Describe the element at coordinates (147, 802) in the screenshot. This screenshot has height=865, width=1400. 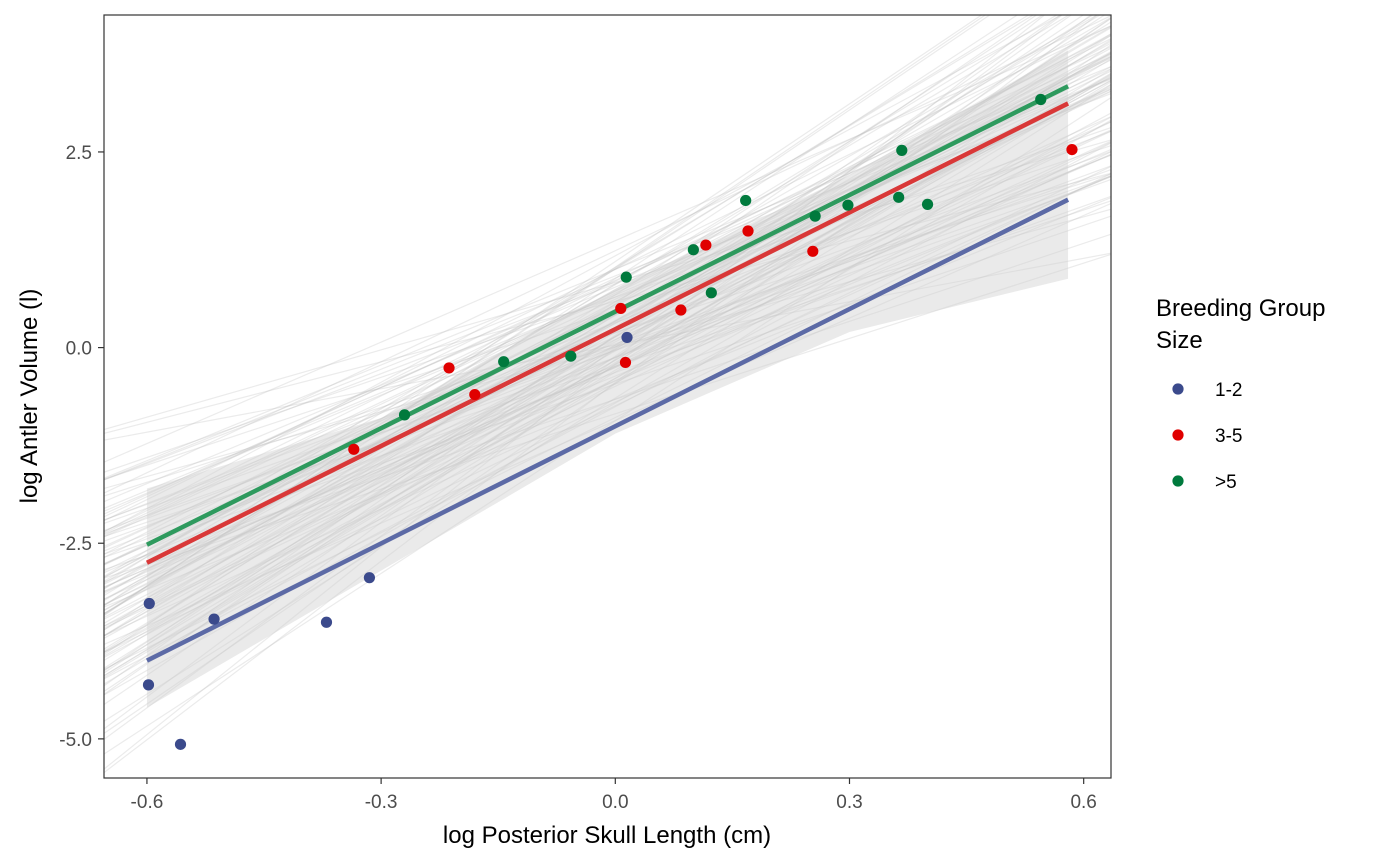
I see `x-tick-label: -0.6` at that location.